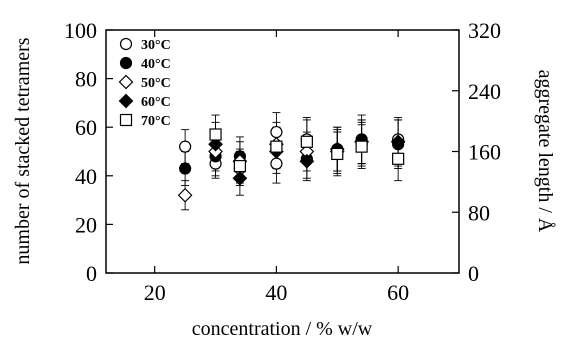 Image resolution: width=563 pixels, height=349 pixels. I want to click on data-point-diamond-open, so click(185, 195).